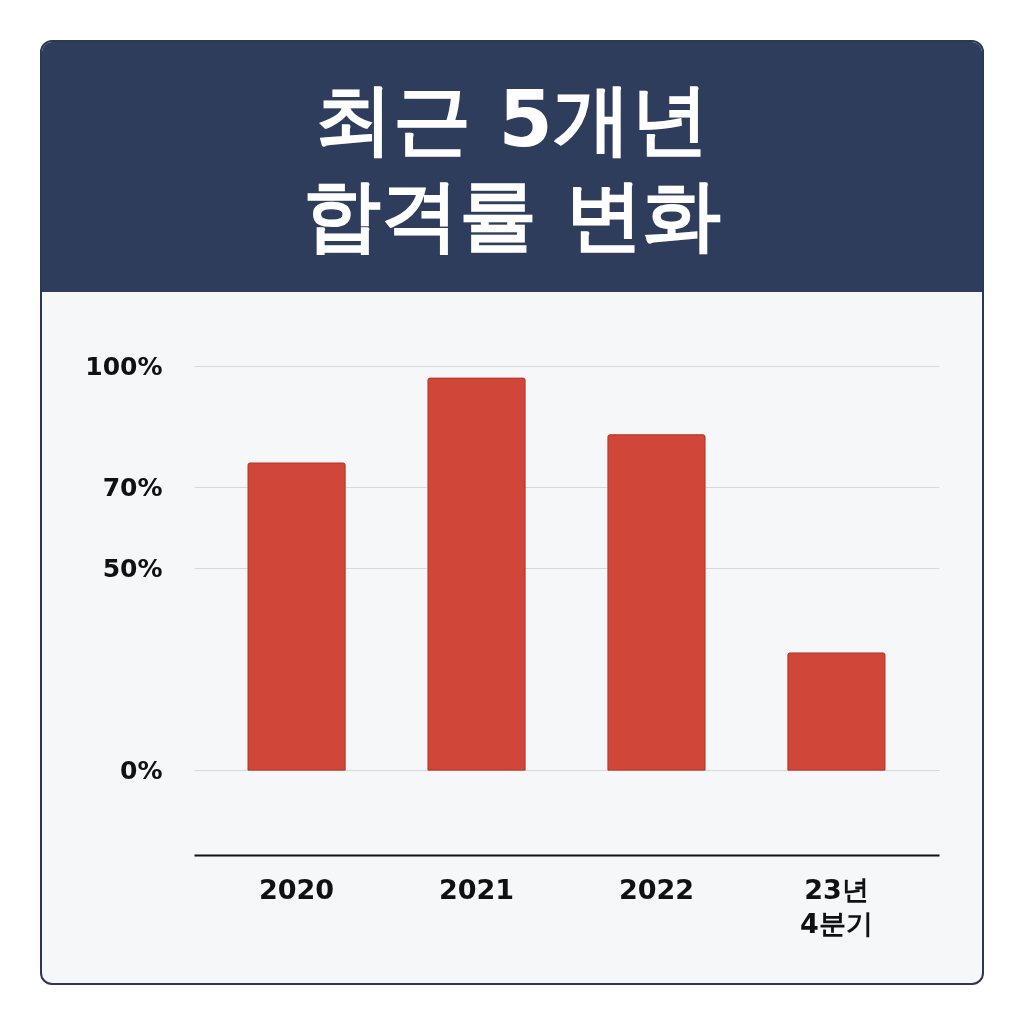 This screenshot has height=1024, width=1024. I want to click on x-tick-label: 23년 4분기, so click(836, 906).